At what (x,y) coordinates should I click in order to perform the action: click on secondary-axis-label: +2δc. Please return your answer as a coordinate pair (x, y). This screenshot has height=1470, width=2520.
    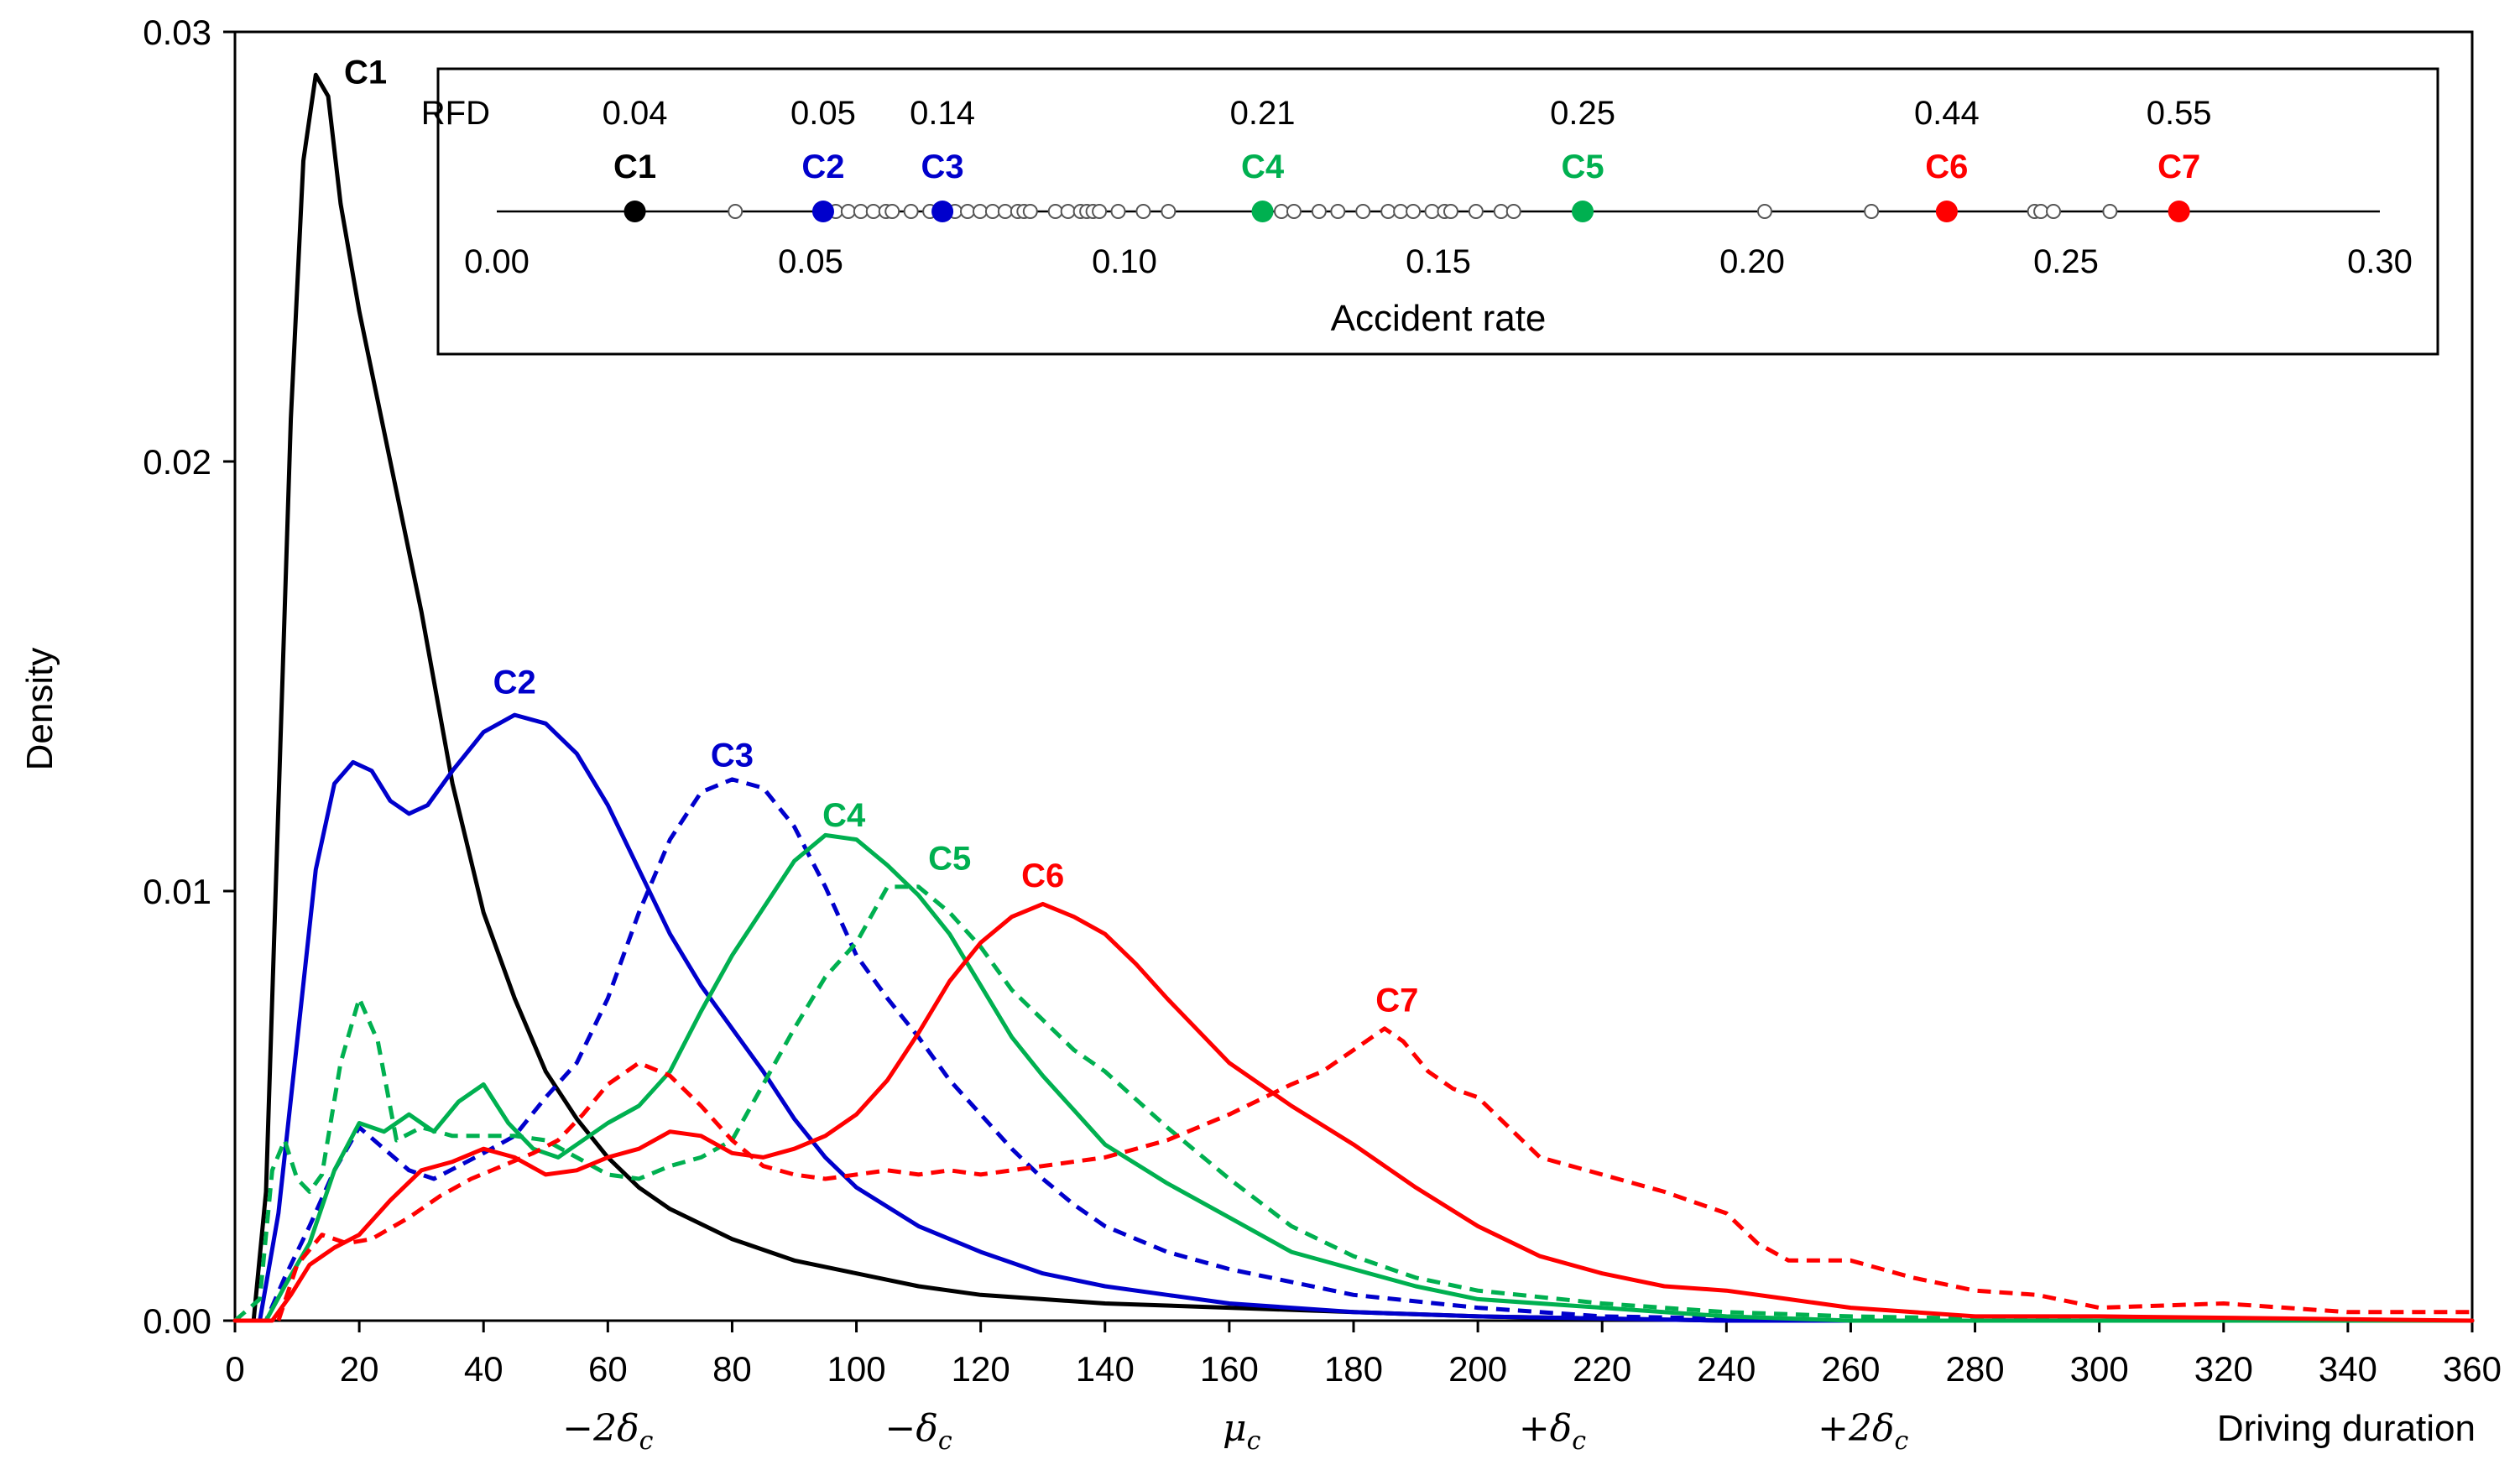
    Looking at the image, I should click on (1863, 1432).